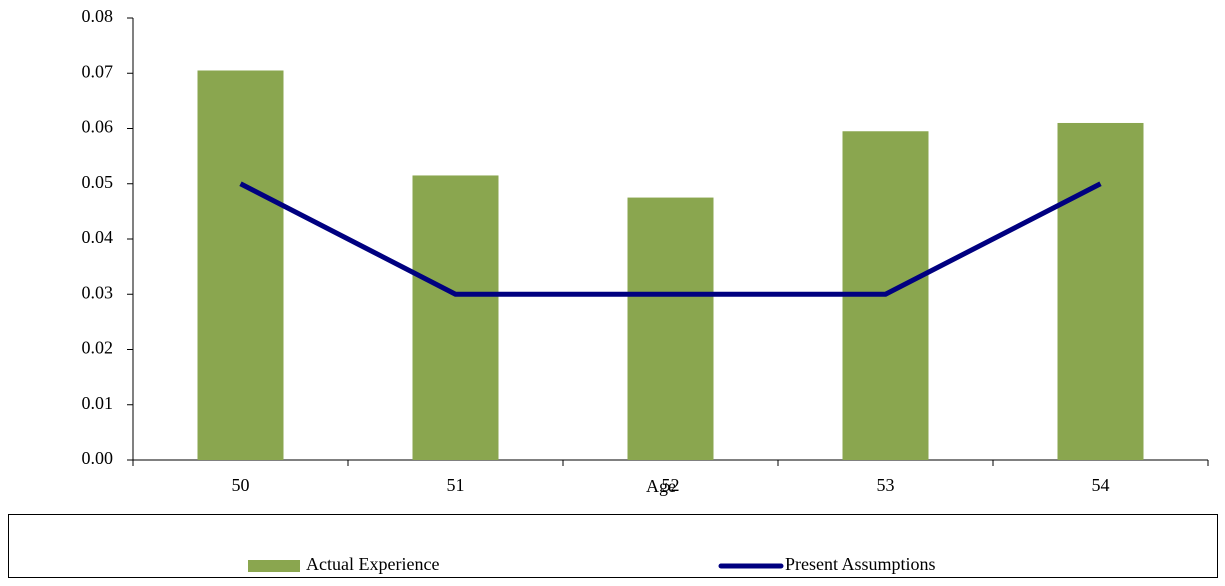 The image size is (1225, 586). What do you see at coordinates (98, 127) in the screenshot?
I see `y-tick-label: 0.06` at bounding box center [98, 127].